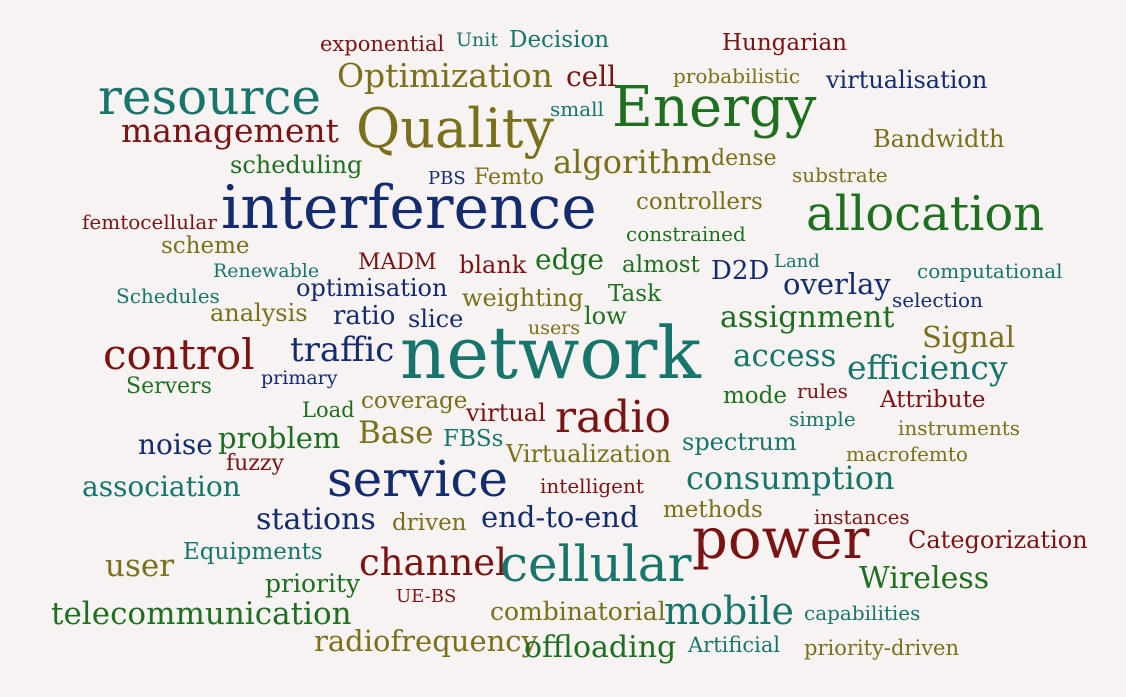 The width and height of the screenshot is (1126, 697). What do you see at coordinates (253, 552) in the screenshot?
I see `word: Equipments` at bounding box center [253, 552].